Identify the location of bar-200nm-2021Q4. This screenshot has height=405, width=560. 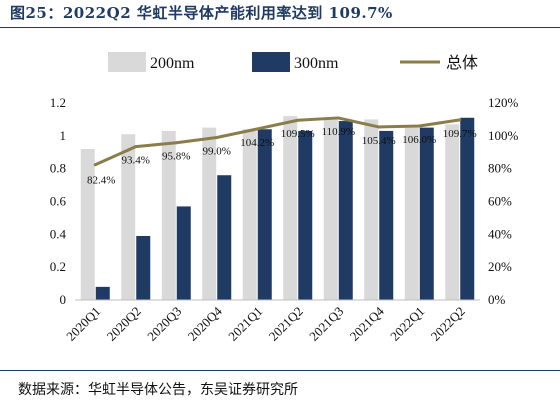
(371, 210).